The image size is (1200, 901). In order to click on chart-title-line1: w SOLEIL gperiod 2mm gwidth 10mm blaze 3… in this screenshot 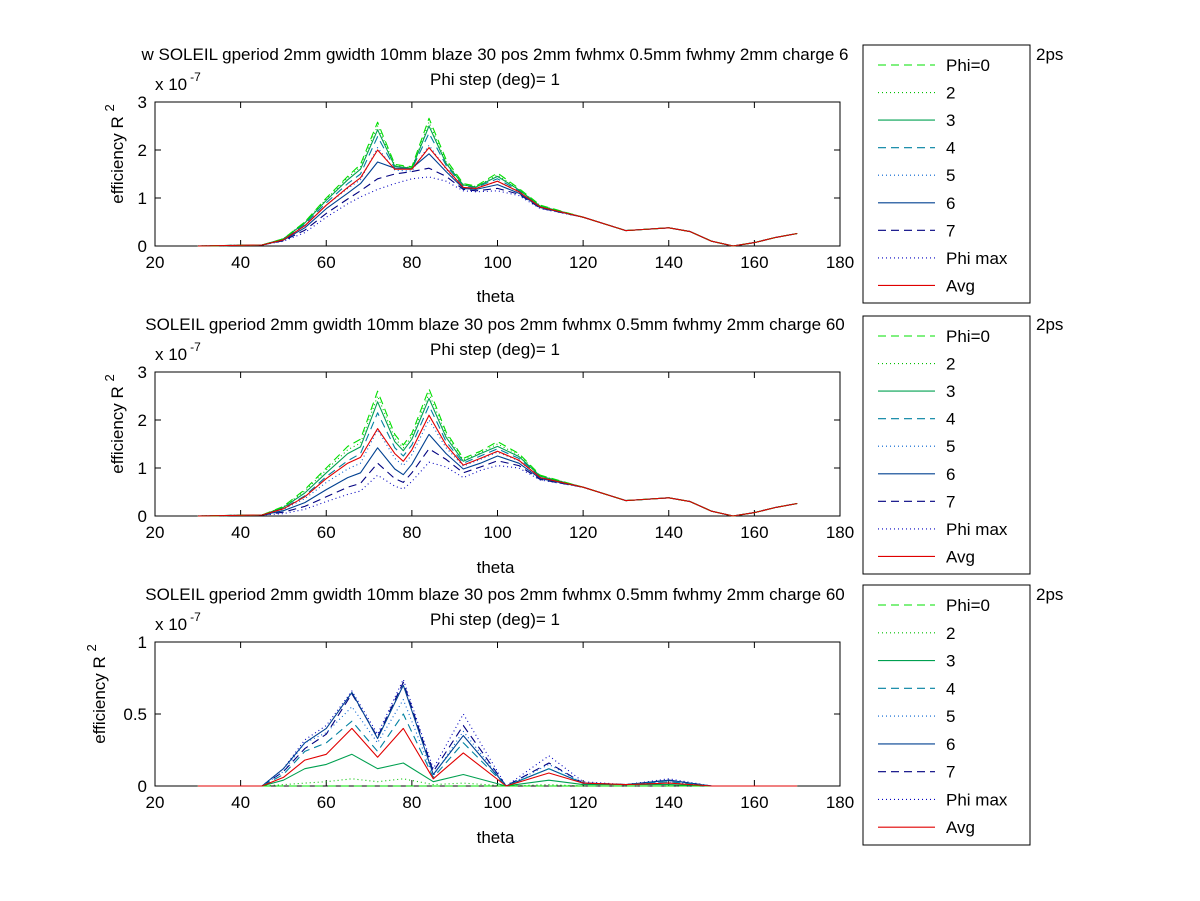, I will do `click(494, 54)`.